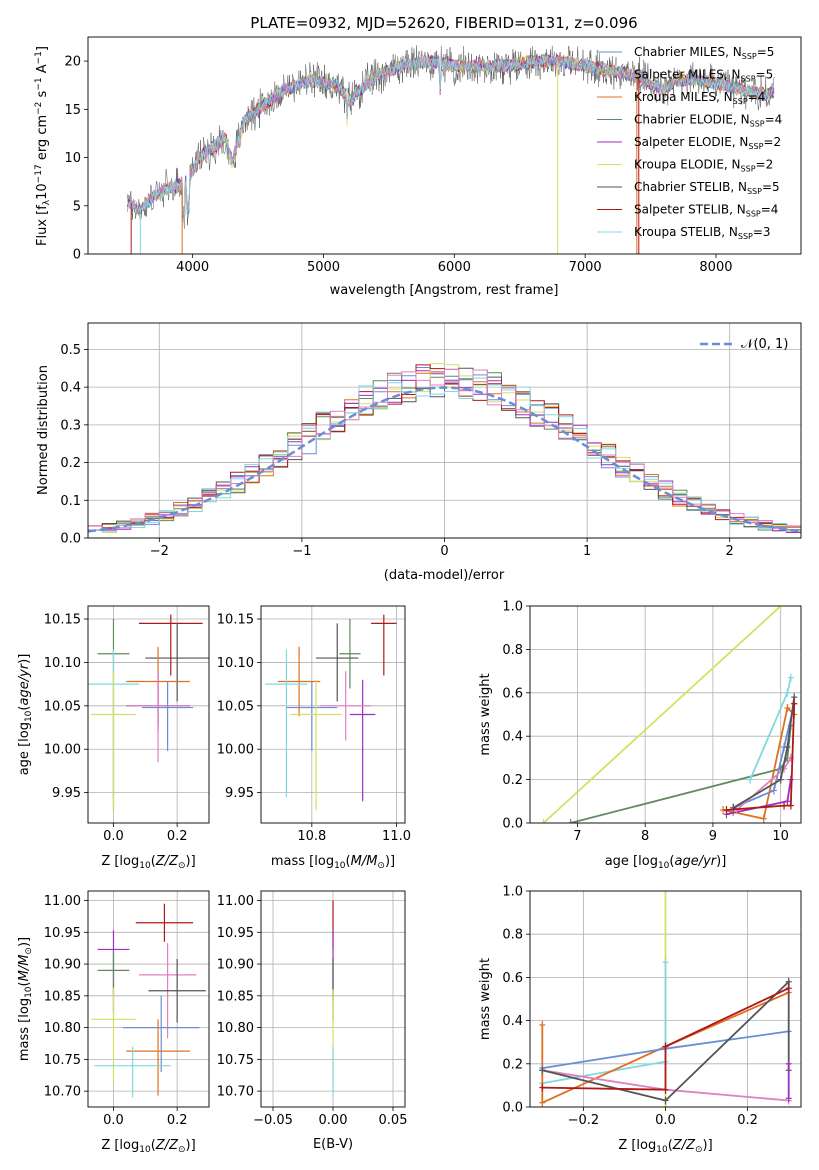  What do you see at coordinates (686, 232) in the screenshot?
I see `legend-entry-label: Kroupa STELIB, N` at bounding box center [686, 232].